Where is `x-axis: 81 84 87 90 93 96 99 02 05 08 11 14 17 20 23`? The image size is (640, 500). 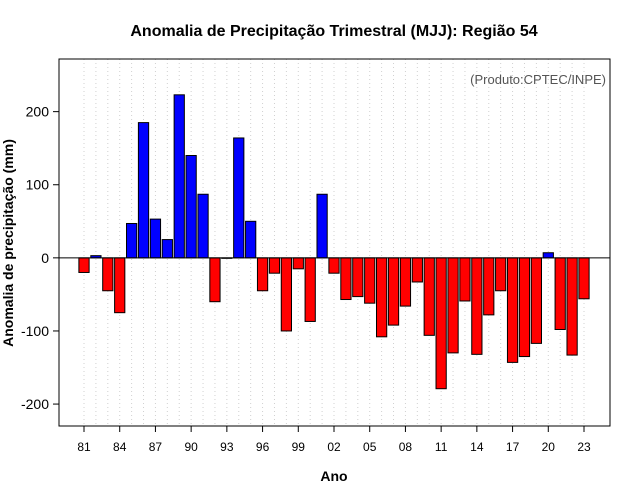 x-axis: 81 84 87 90 93 96 99 02 05 08 11 14 17 20 23 is located at coordinates (334, 440).